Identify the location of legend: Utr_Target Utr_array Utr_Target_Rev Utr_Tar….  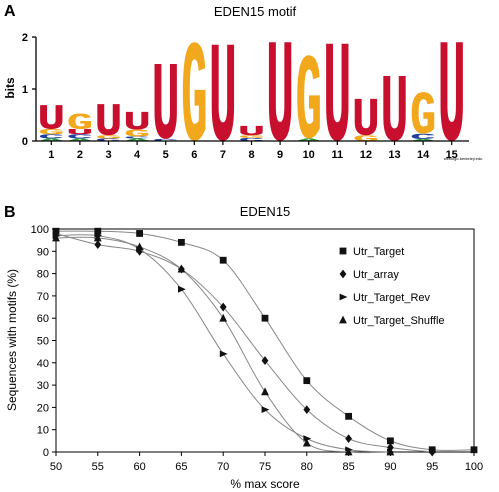
(392, 286).